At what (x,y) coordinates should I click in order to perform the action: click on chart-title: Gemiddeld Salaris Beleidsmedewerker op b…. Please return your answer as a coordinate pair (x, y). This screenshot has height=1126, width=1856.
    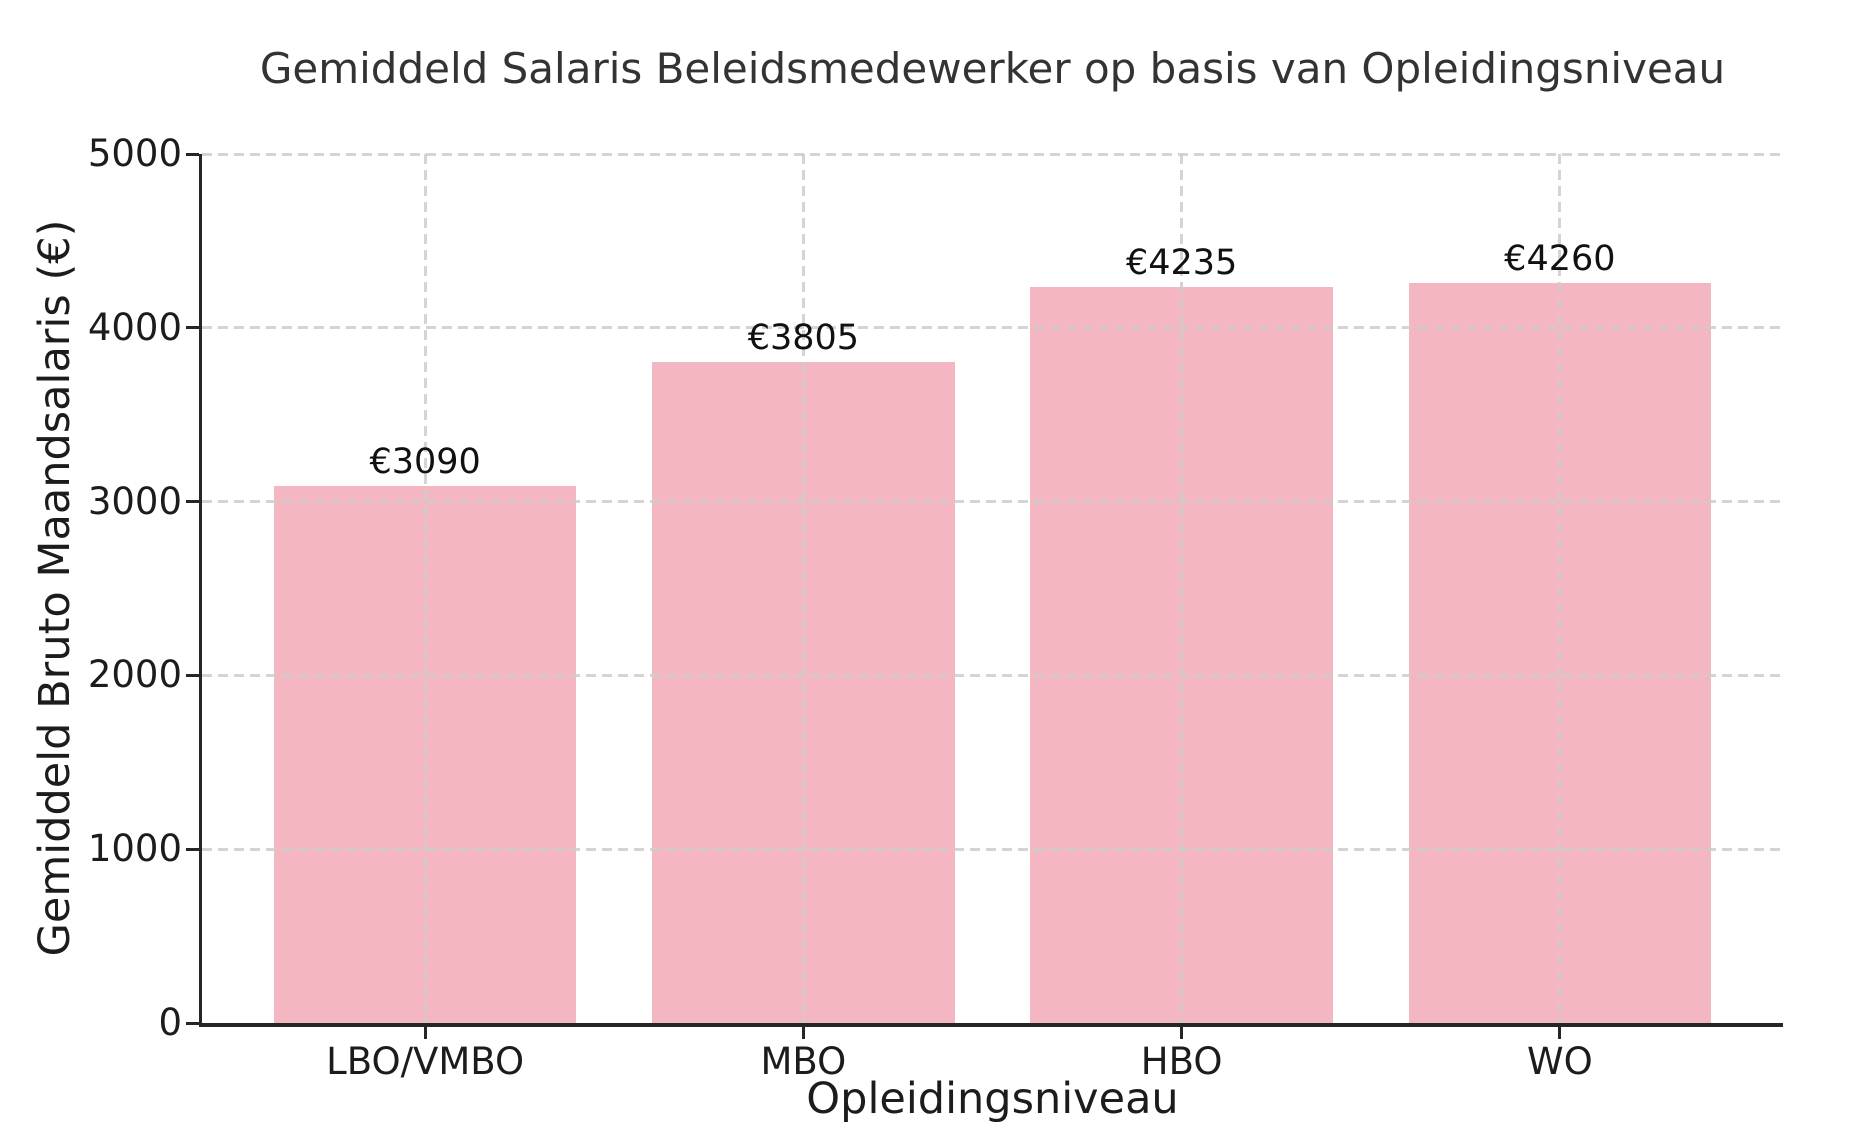
    Looking at the image, I should click on (992, 68).